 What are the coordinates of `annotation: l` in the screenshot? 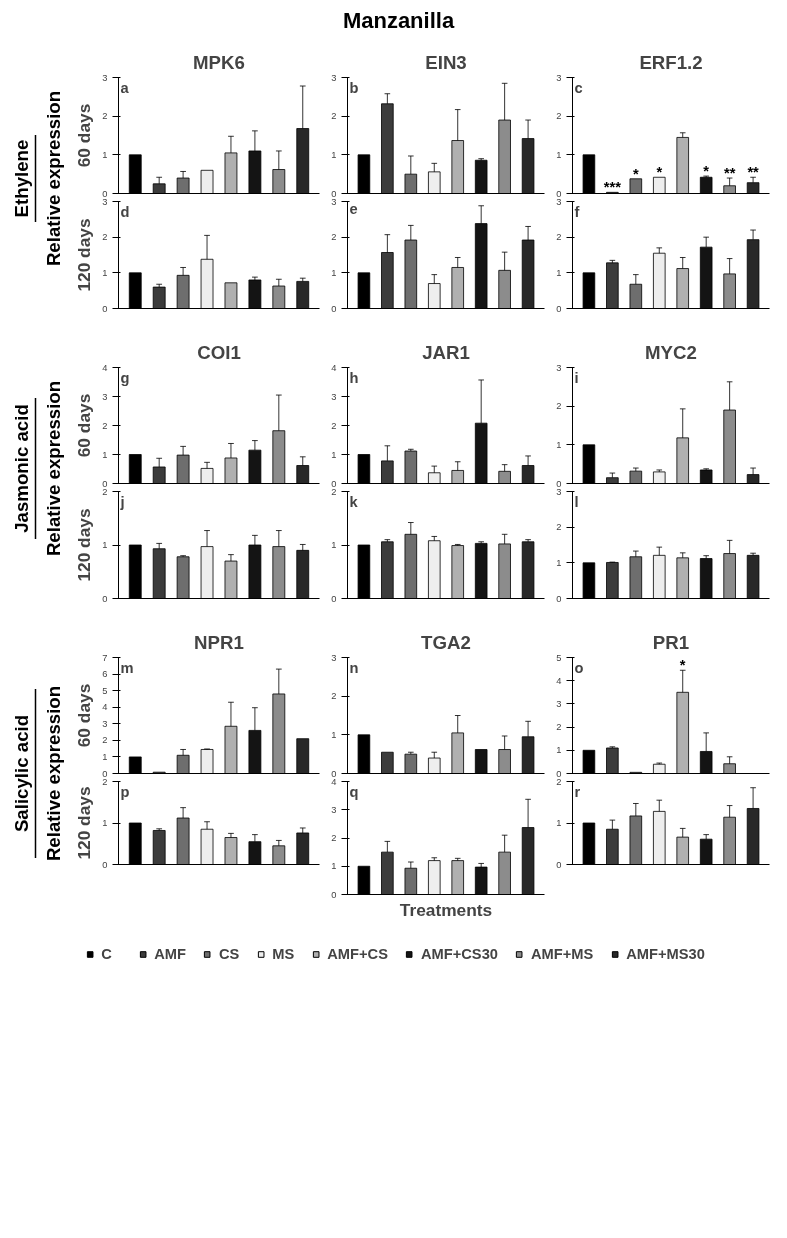 It's located at (576, 501).